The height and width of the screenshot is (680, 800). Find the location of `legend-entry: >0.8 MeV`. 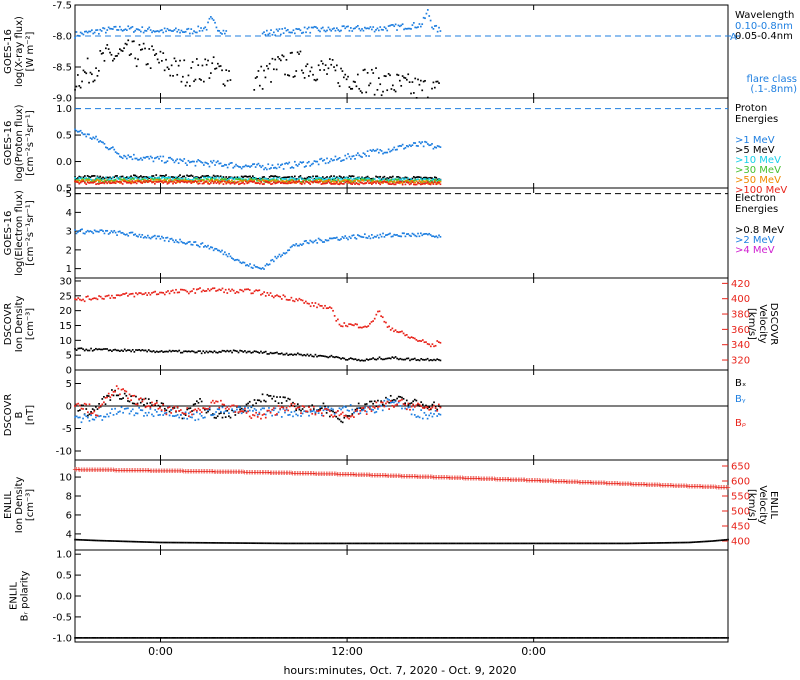

legend-entry: >0.8 MeV is located at coordinates (759, 230).